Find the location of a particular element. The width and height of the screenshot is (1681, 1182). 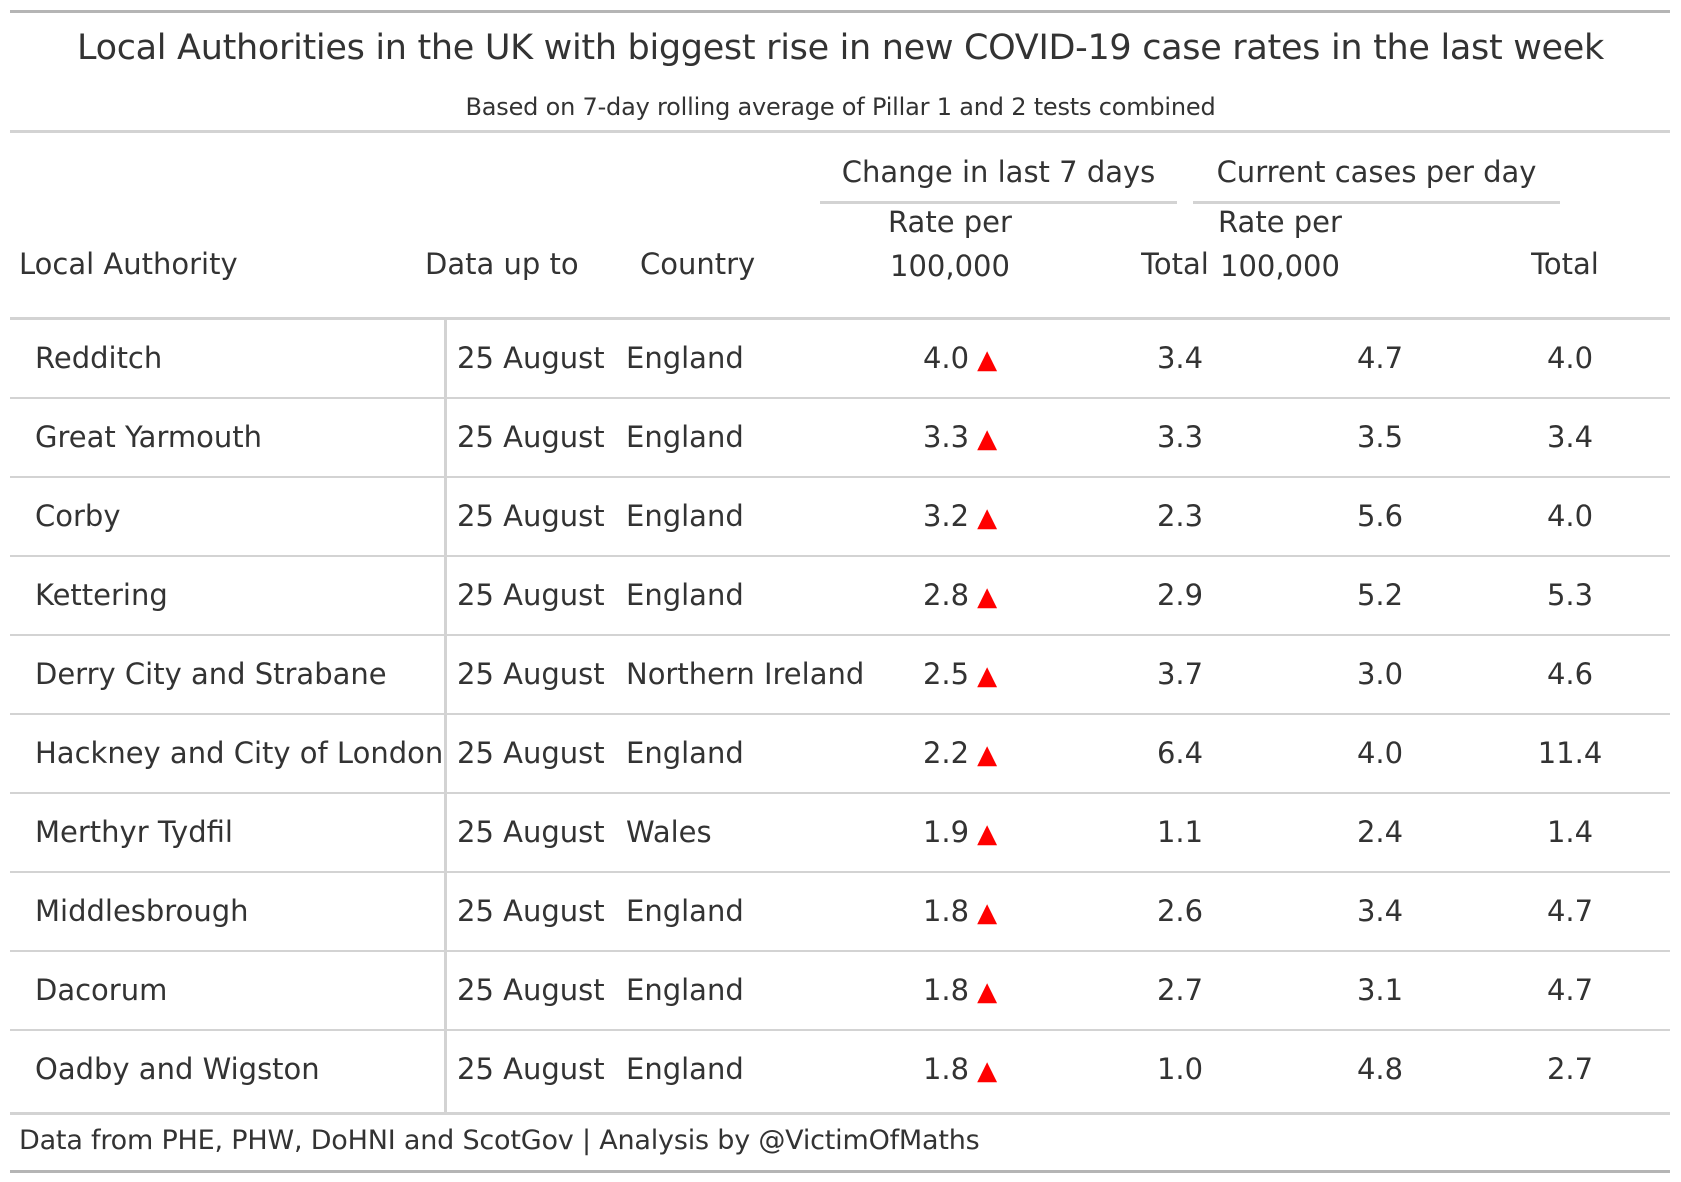

spanner-change: Change in last 7 days is located at coordinates (998, 177).